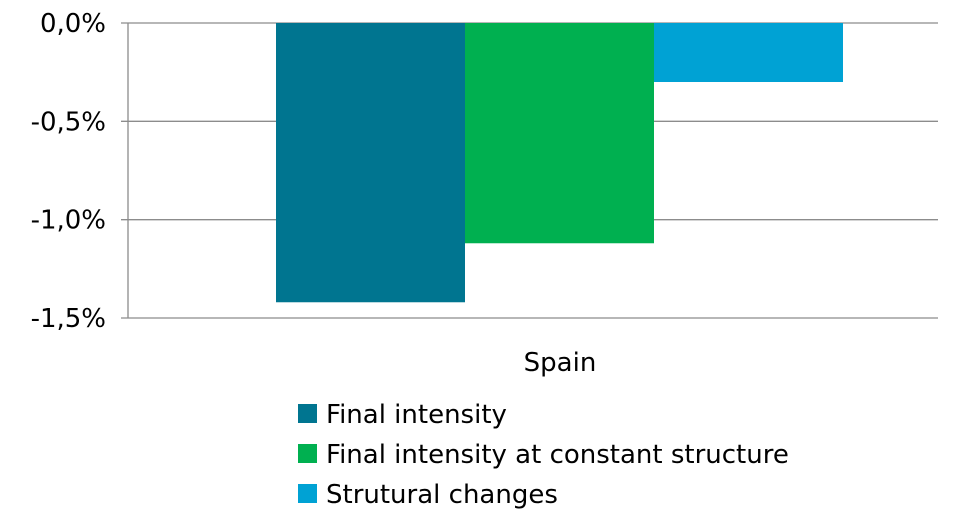 This screenshot has width=970, height=510. I want to click on y-axis-ticks: 0,0% -0,5% -1,0% -1,5%, so click(68, 171).